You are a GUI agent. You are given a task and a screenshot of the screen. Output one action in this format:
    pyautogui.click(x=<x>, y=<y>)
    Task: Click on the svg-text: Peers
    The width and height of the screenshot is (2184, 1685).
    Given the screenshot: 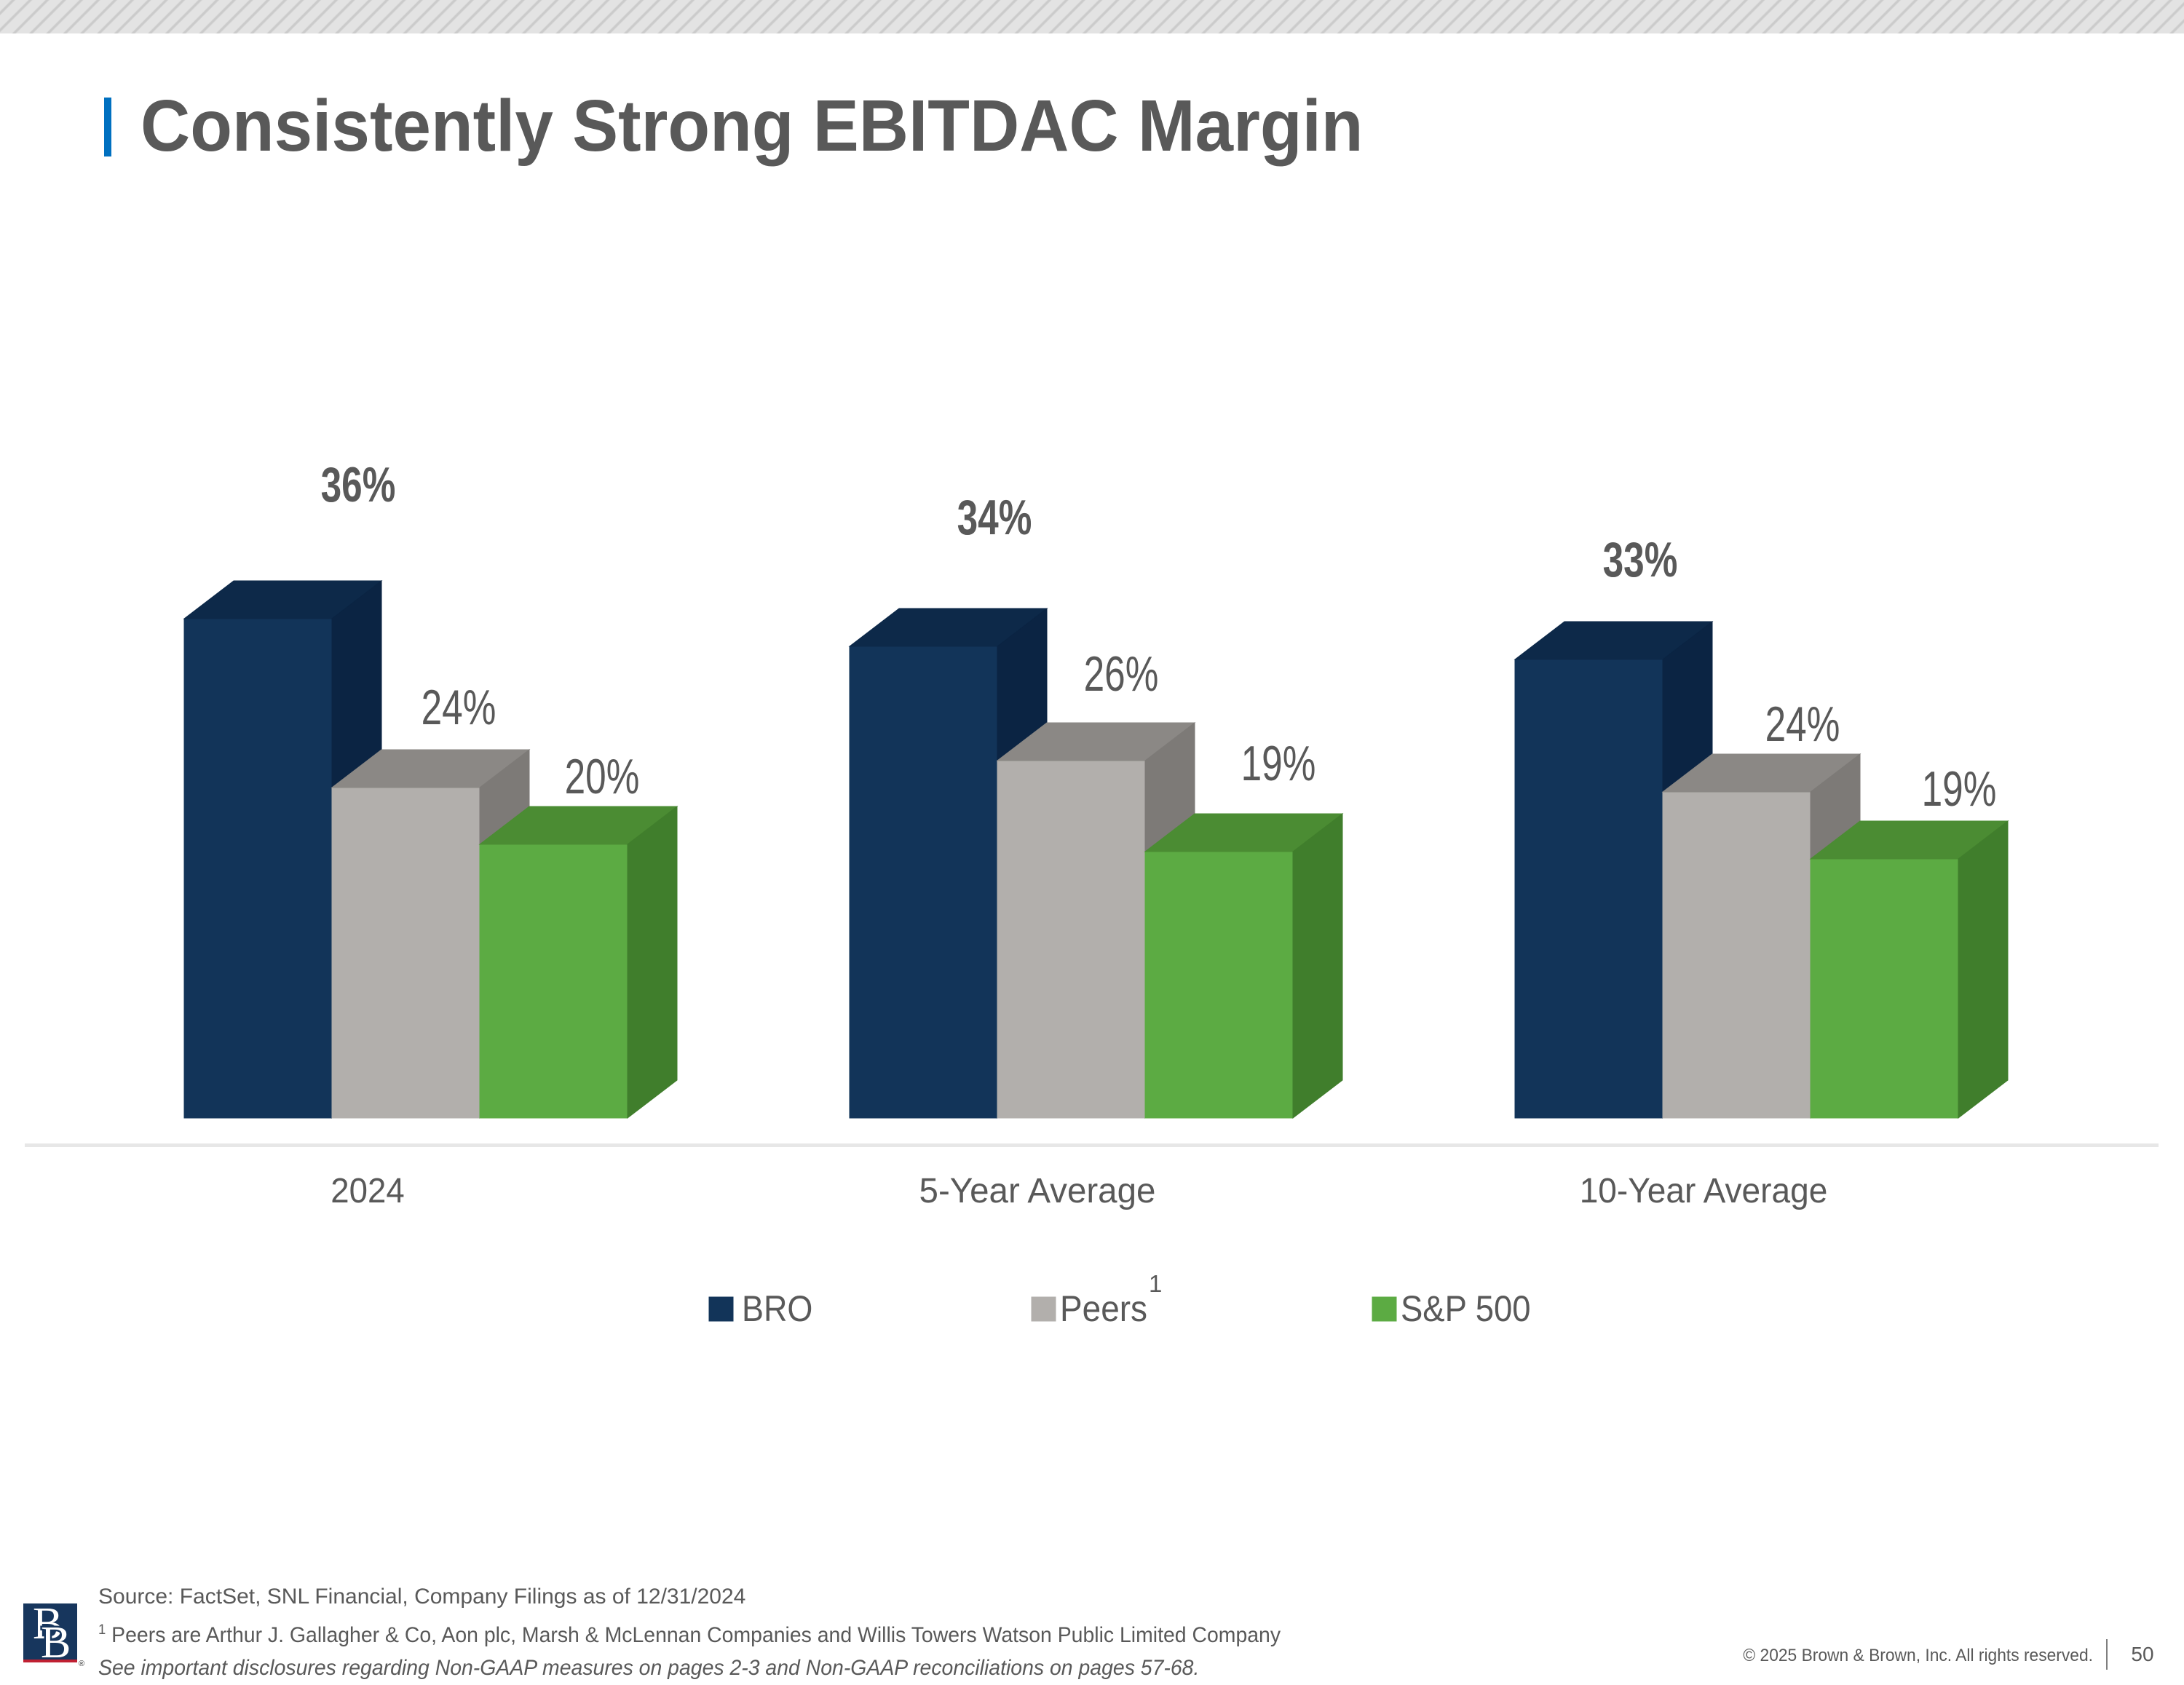 What is the action you would take?
    pyautogui.click(x=1103, y=1308)
    